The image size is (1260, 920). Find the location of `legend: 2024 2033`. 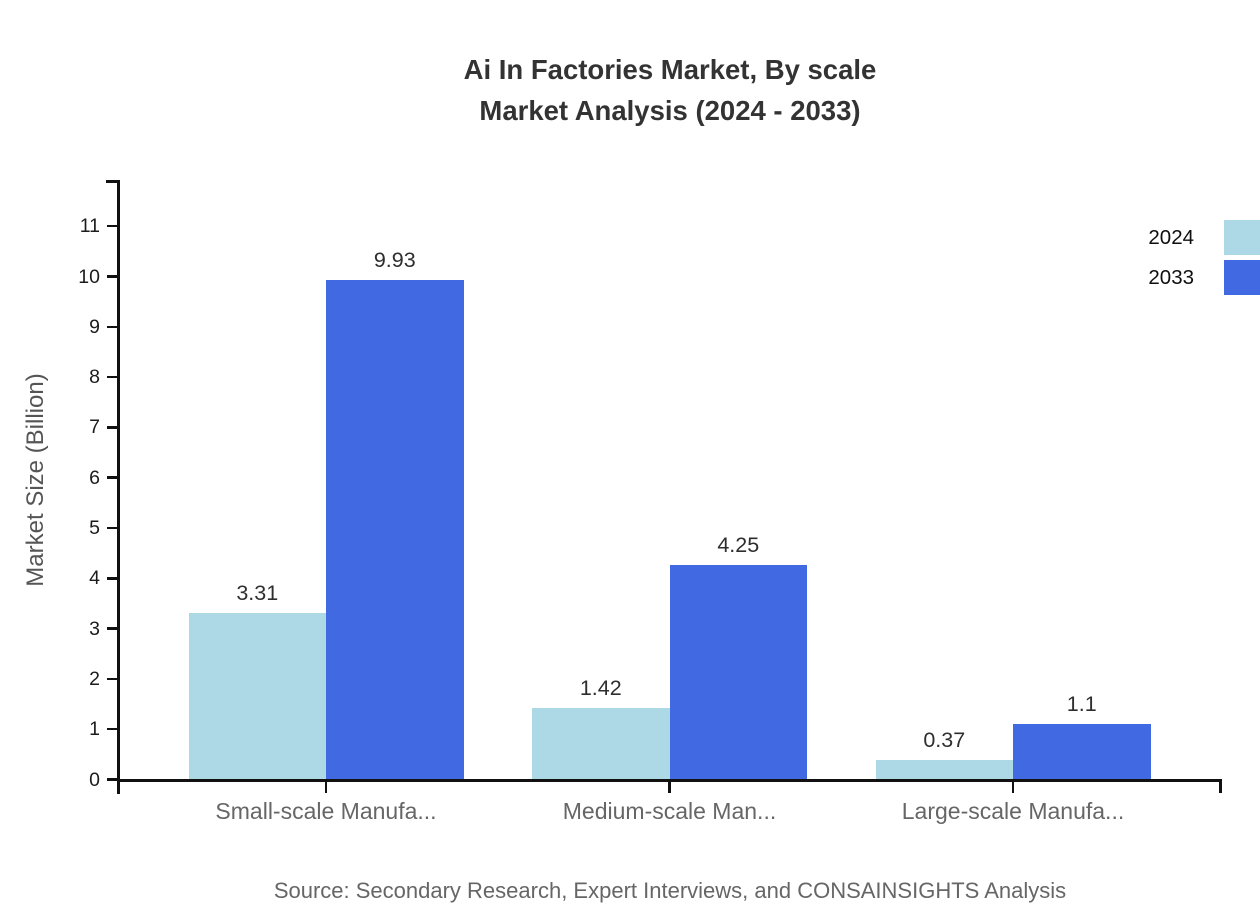

legend: 2024 2033 is located at coordinates (1204, 260).